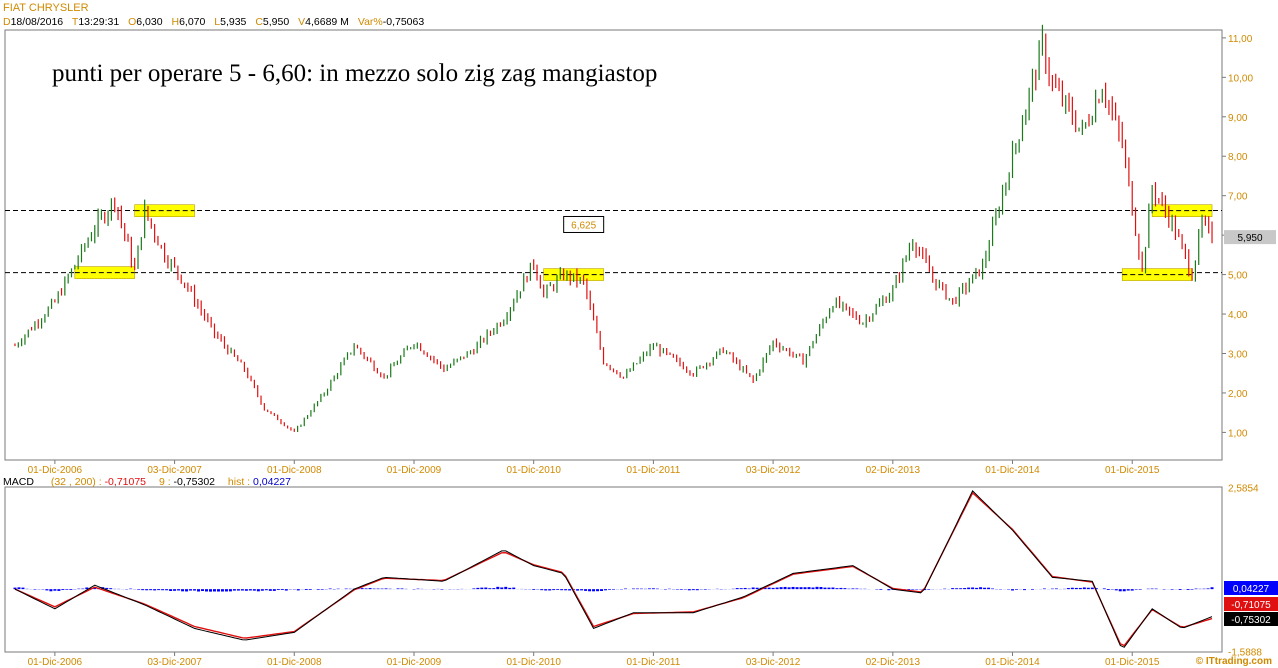 This screenshot has height=668, width=1278. I want to click on macd-x-tick-label: 01-Dic-2011, so click(654, 662).